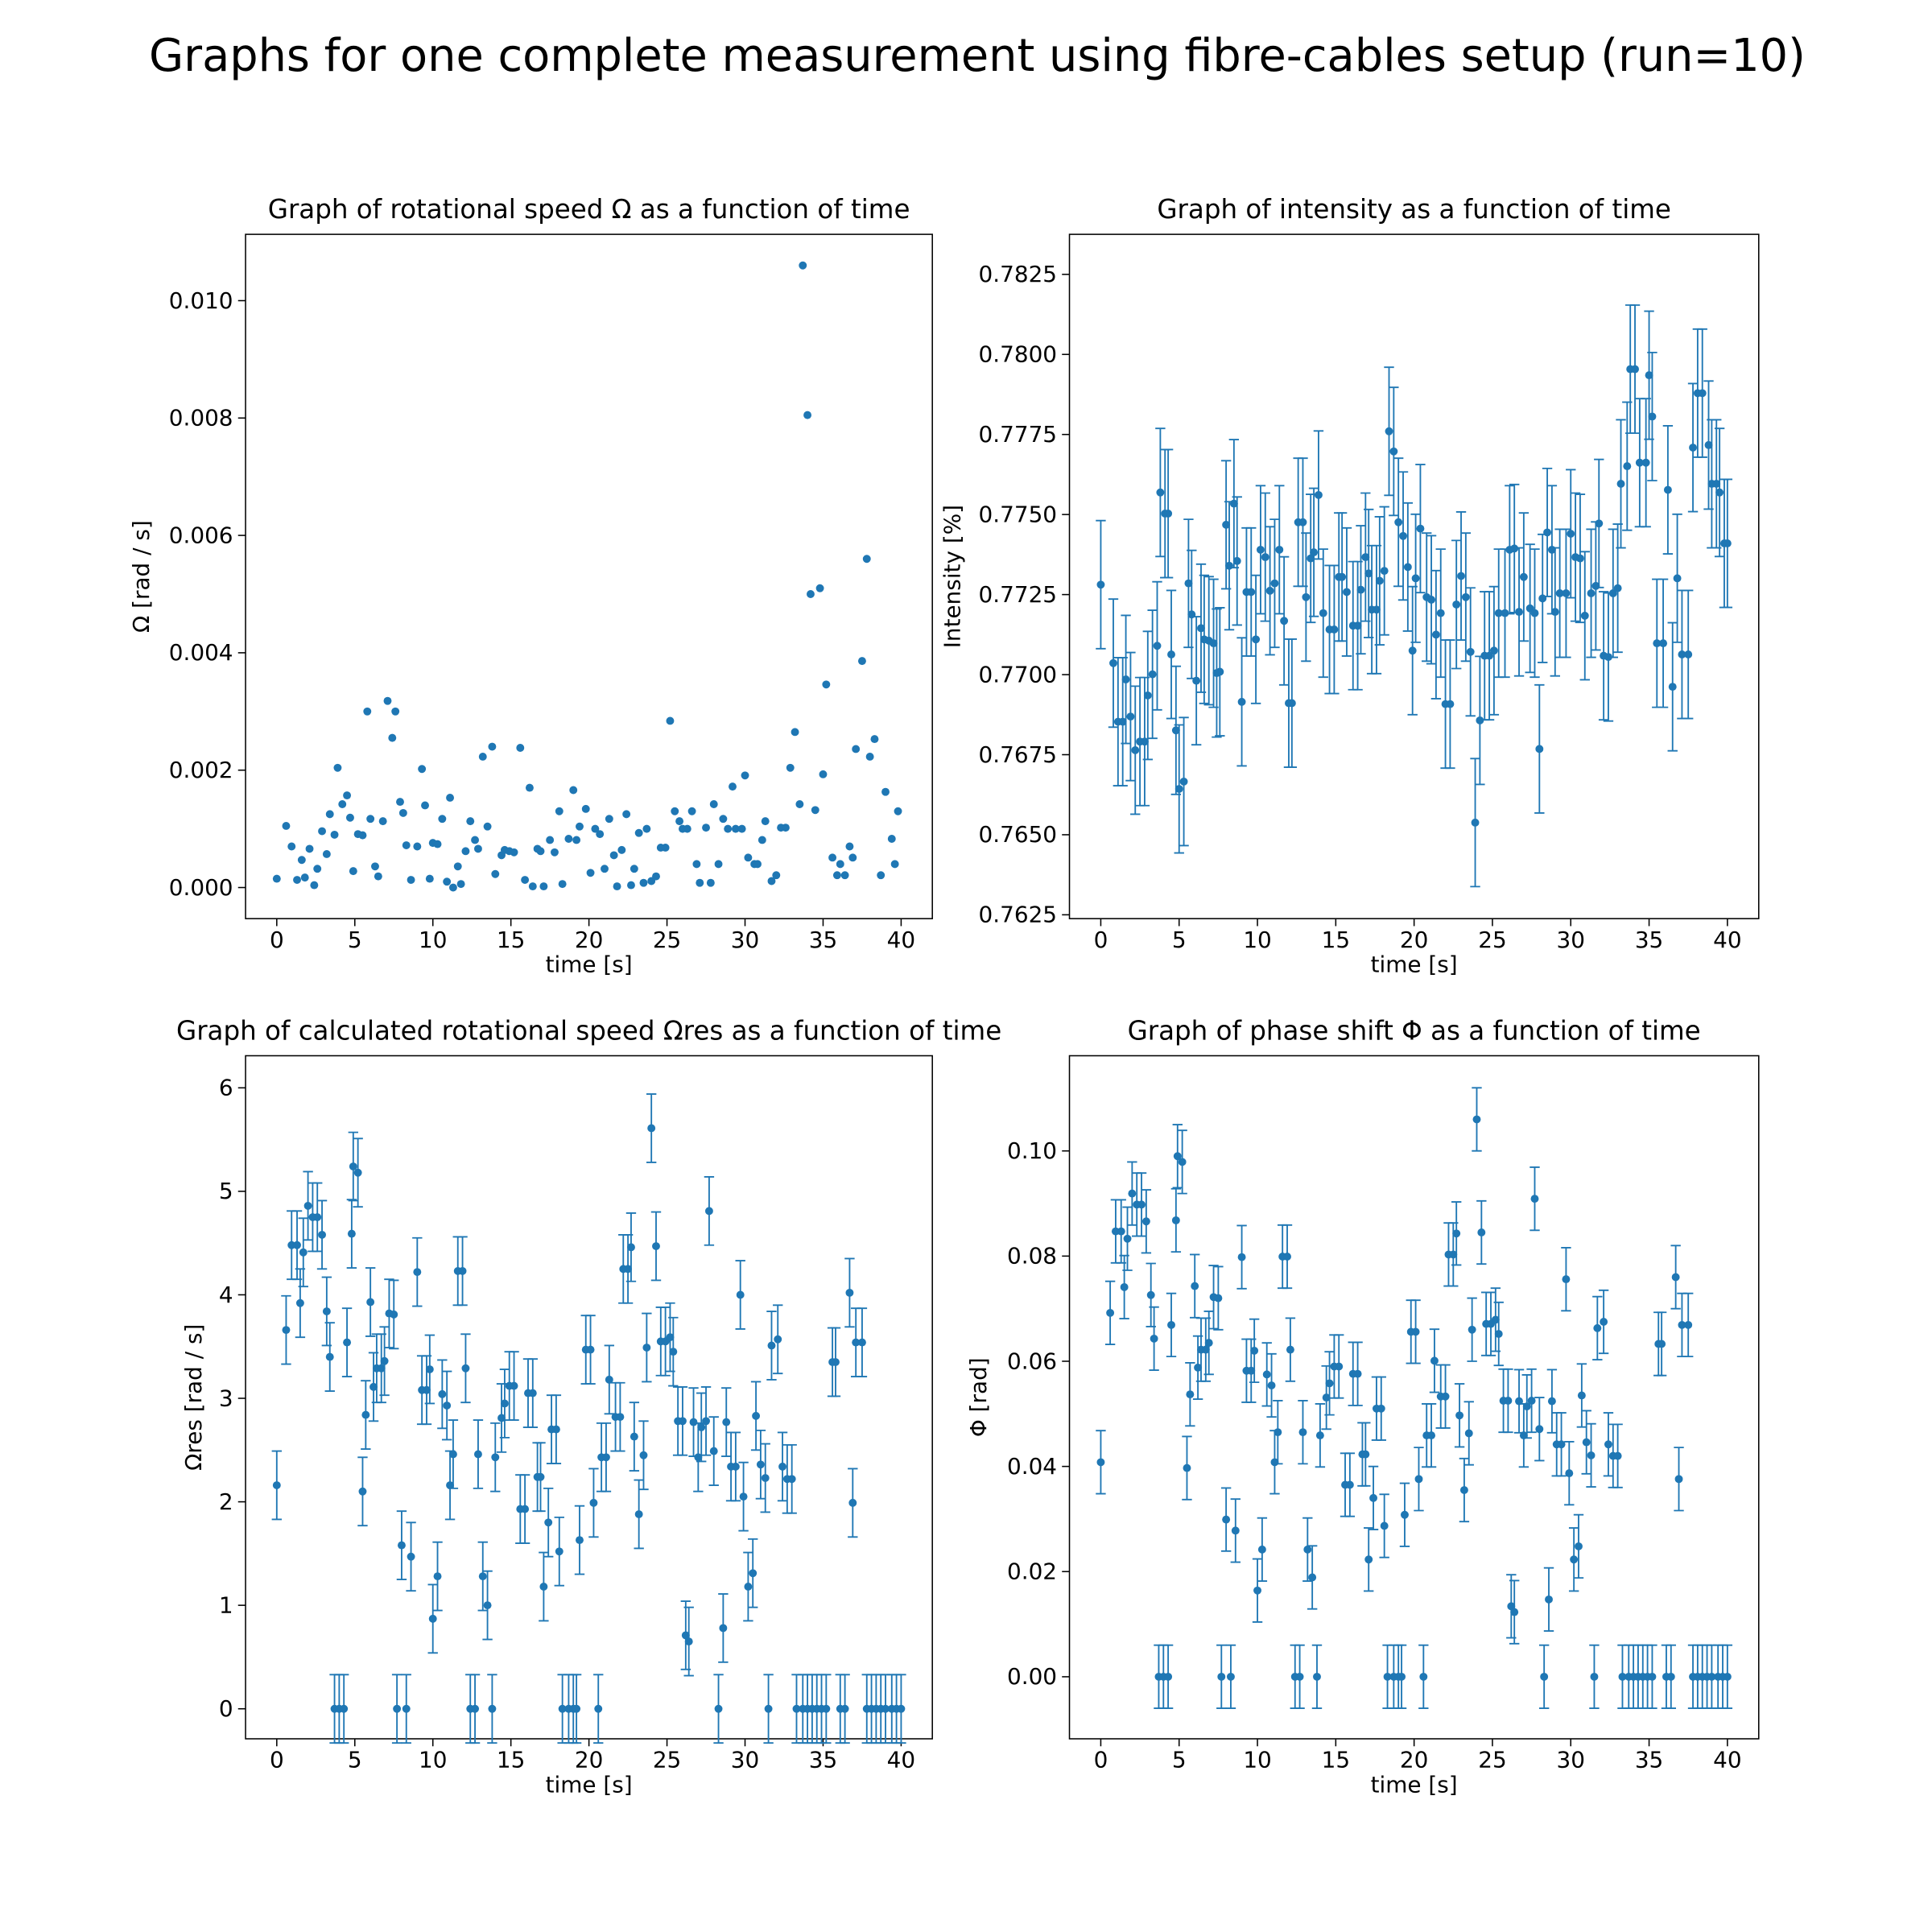  What do you see at coordinates (1727, 1760) in the screenshot?
I see `x-tick-label: 40` at bounding box center [1727, 1760].